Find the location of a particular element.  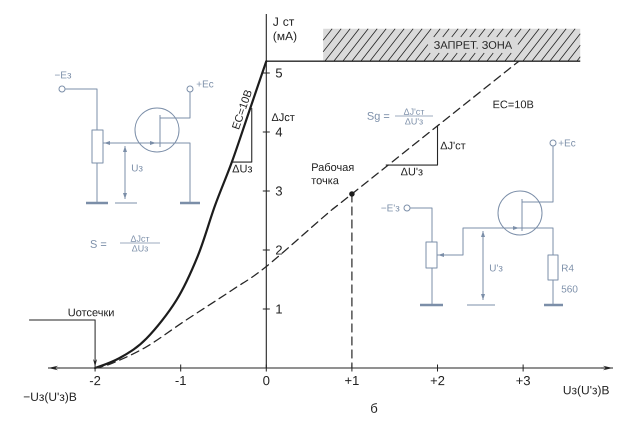

annotation: −E'з is located at coordinates (390, 208).